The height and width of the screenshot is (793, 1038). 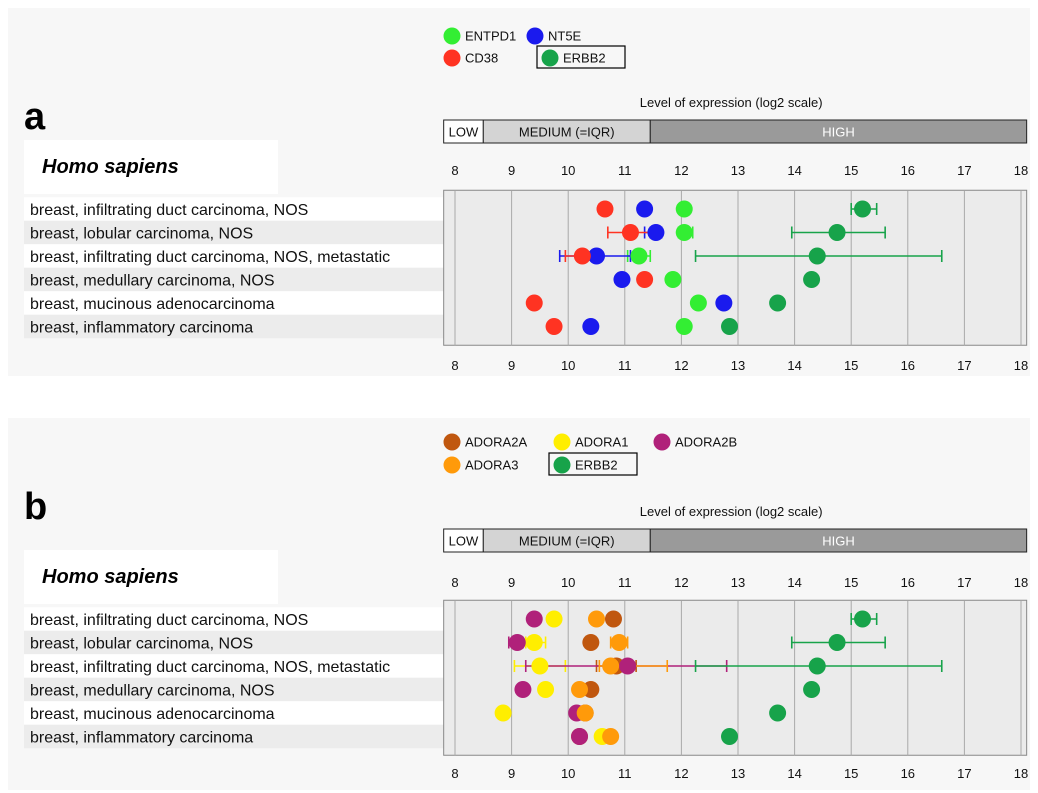 I want to click on x-tick-label-top: 17, so click(x=964, y=582).